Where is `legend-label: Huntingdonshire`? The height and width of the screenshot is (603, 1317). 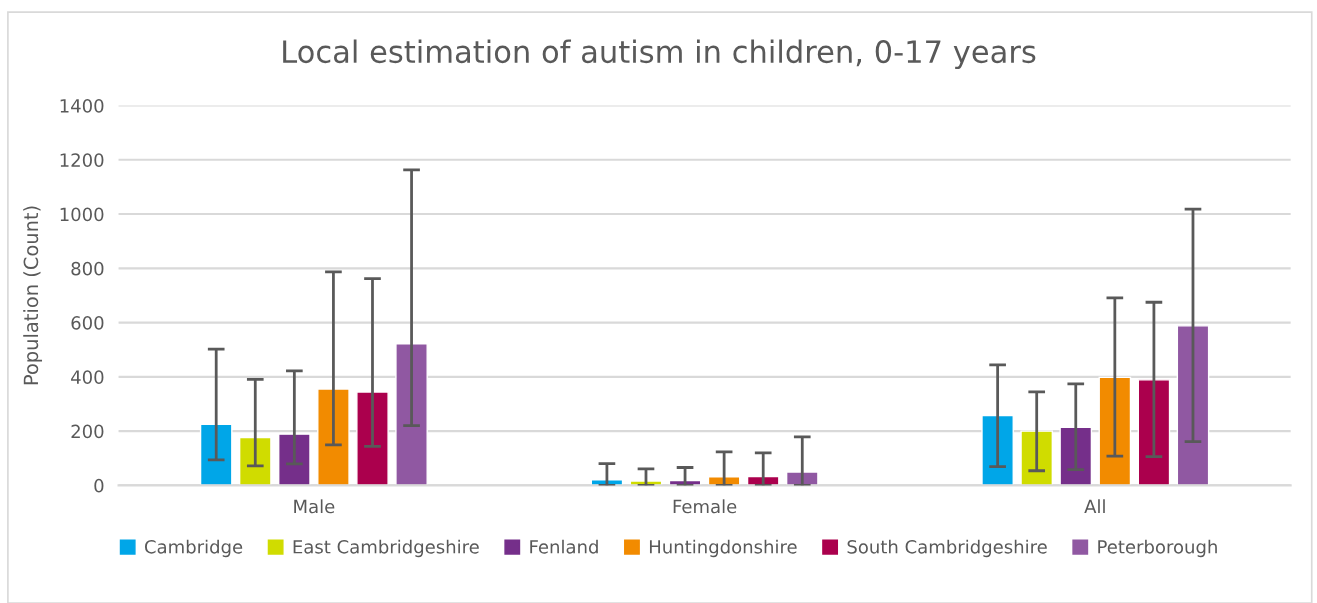 legend-label: Huntingdonshire is located at coordinates (723, 548).